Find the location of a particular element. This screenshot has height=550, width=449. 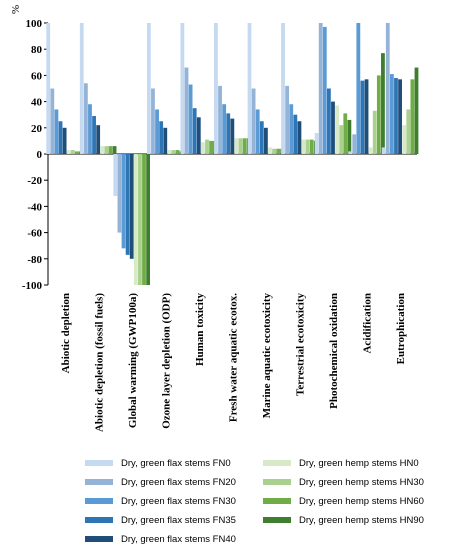

y-axis-title: % is located at coordinates (16, 9).